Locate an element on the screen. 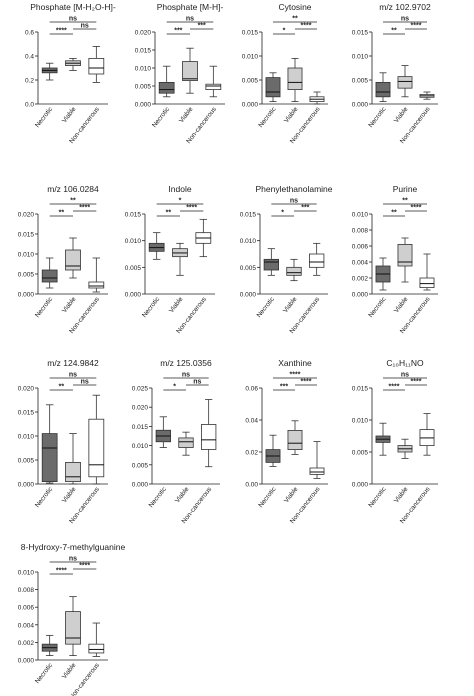 The height and width of the screenshot is (696, 474). chart-title: Phosphate [M-H₂O-H]- is located at coordinates (73, 7).